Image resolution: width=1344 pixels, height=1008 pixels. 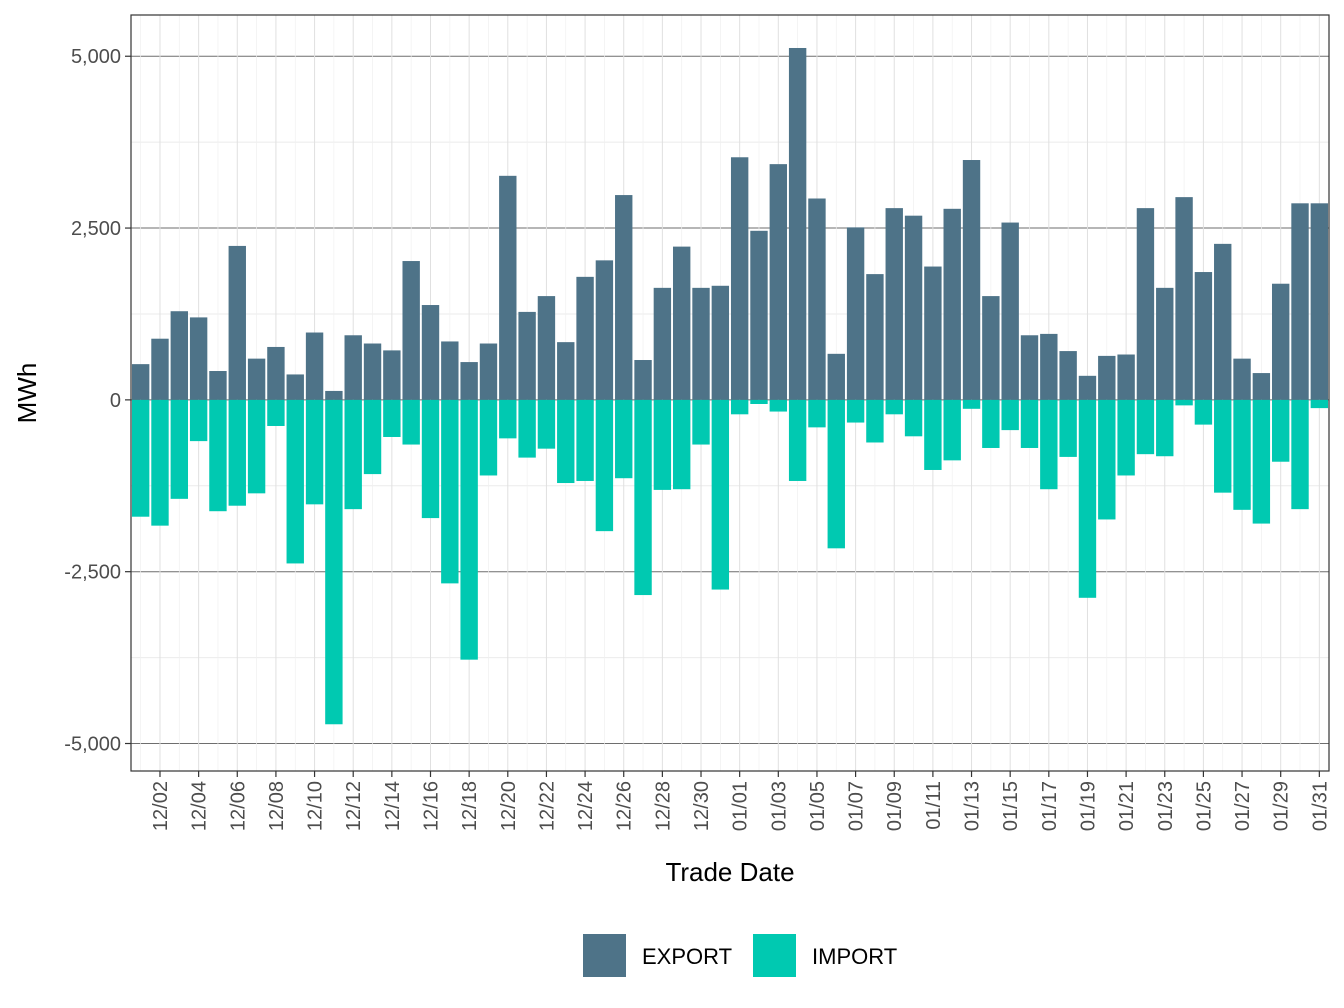 What do you see at coordinates (547, 806) in the screenshot?
I see `x-tick-label: 12/22` at bounding box center [547, 806].